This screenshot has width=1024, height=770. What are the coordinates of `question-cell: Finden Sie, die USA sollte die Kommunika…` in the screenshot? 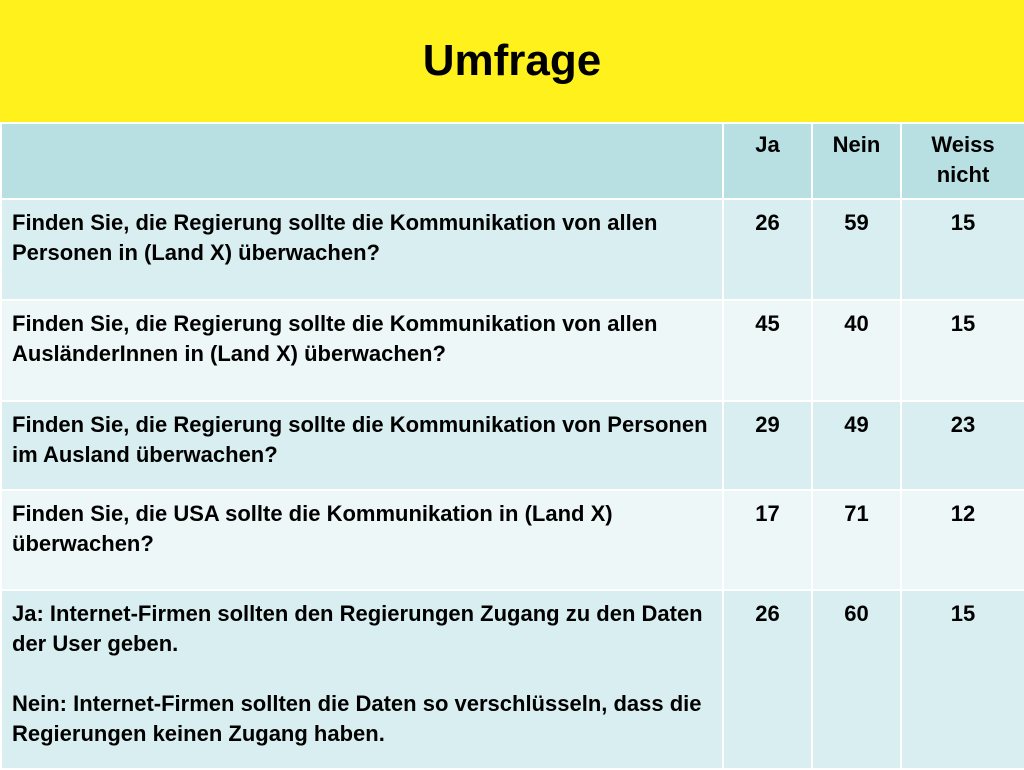 It's located at (362, 540).